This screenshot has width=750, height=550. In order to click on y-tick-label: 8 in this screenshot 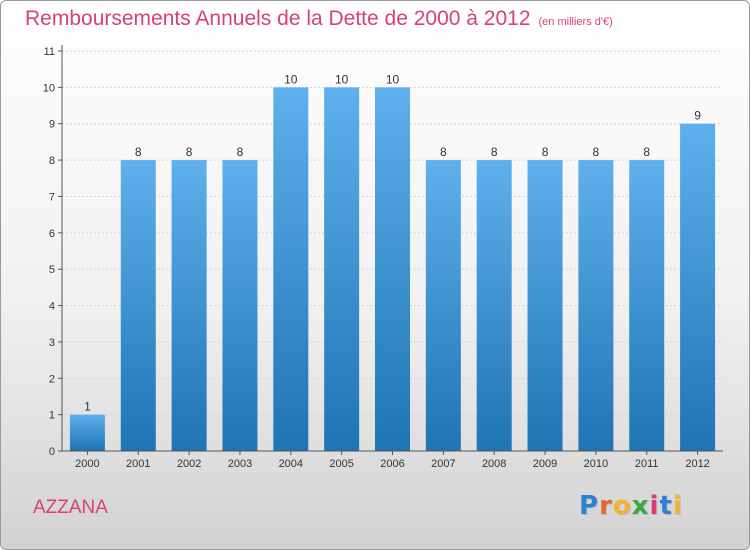, I will do `click(52, 161)`.